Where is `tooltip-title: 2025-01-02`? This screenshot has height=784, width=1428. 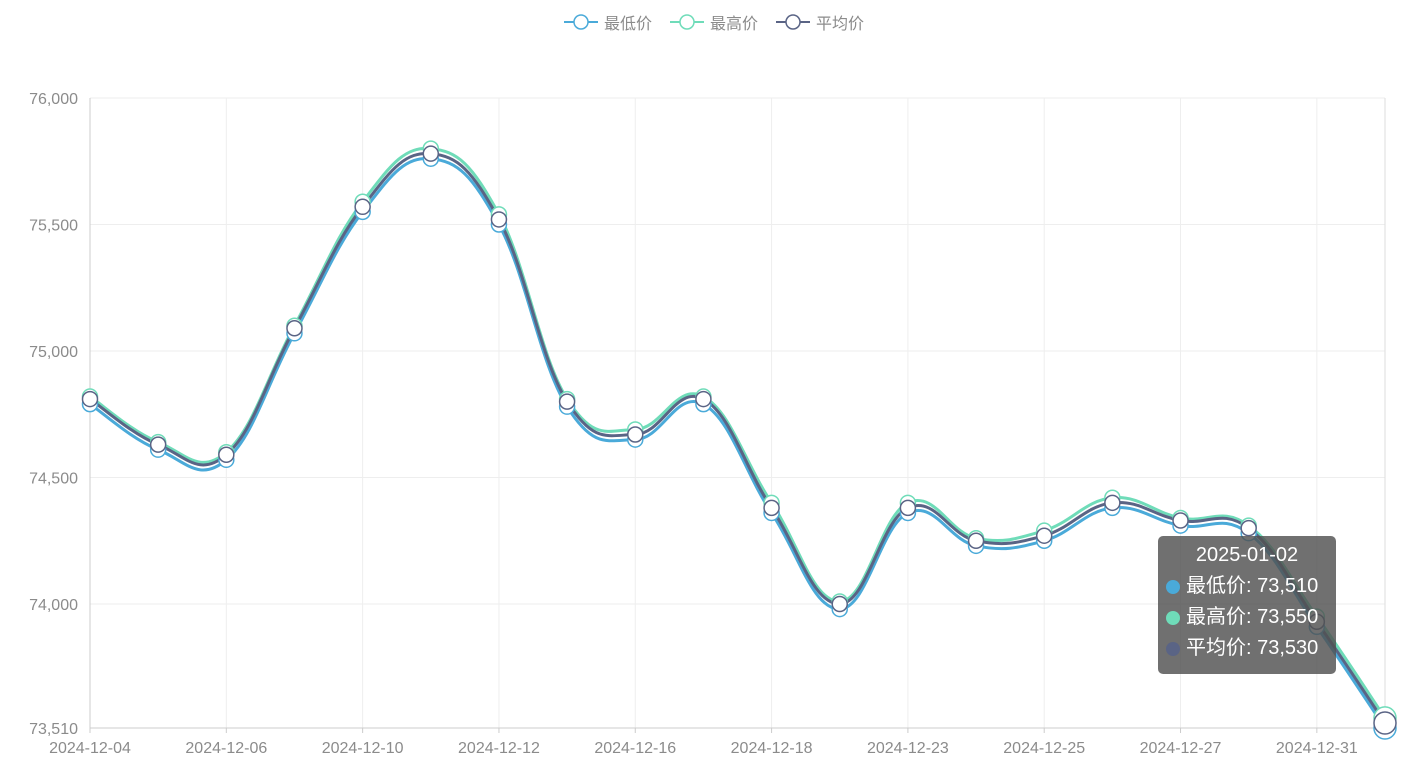 tooltip-title: 2025-01-02 is located at coordinates (1247, 555).